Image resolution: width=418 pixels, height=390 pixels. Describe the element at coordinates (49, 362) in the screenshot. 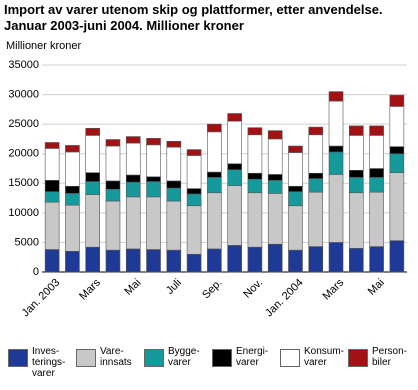

I see `legend-label: Inves- terings- varer` at that location.